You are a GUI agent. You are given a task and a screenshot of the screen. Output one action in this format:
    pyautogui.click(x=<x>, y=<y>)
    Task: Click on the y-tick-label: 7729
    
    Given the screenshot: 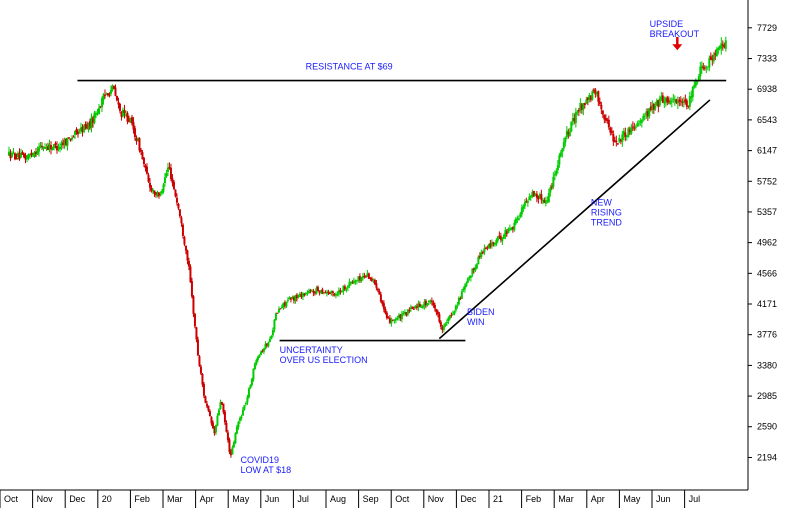 What is the action you would take?
    pyautogui.click(x=767, y=28)
    